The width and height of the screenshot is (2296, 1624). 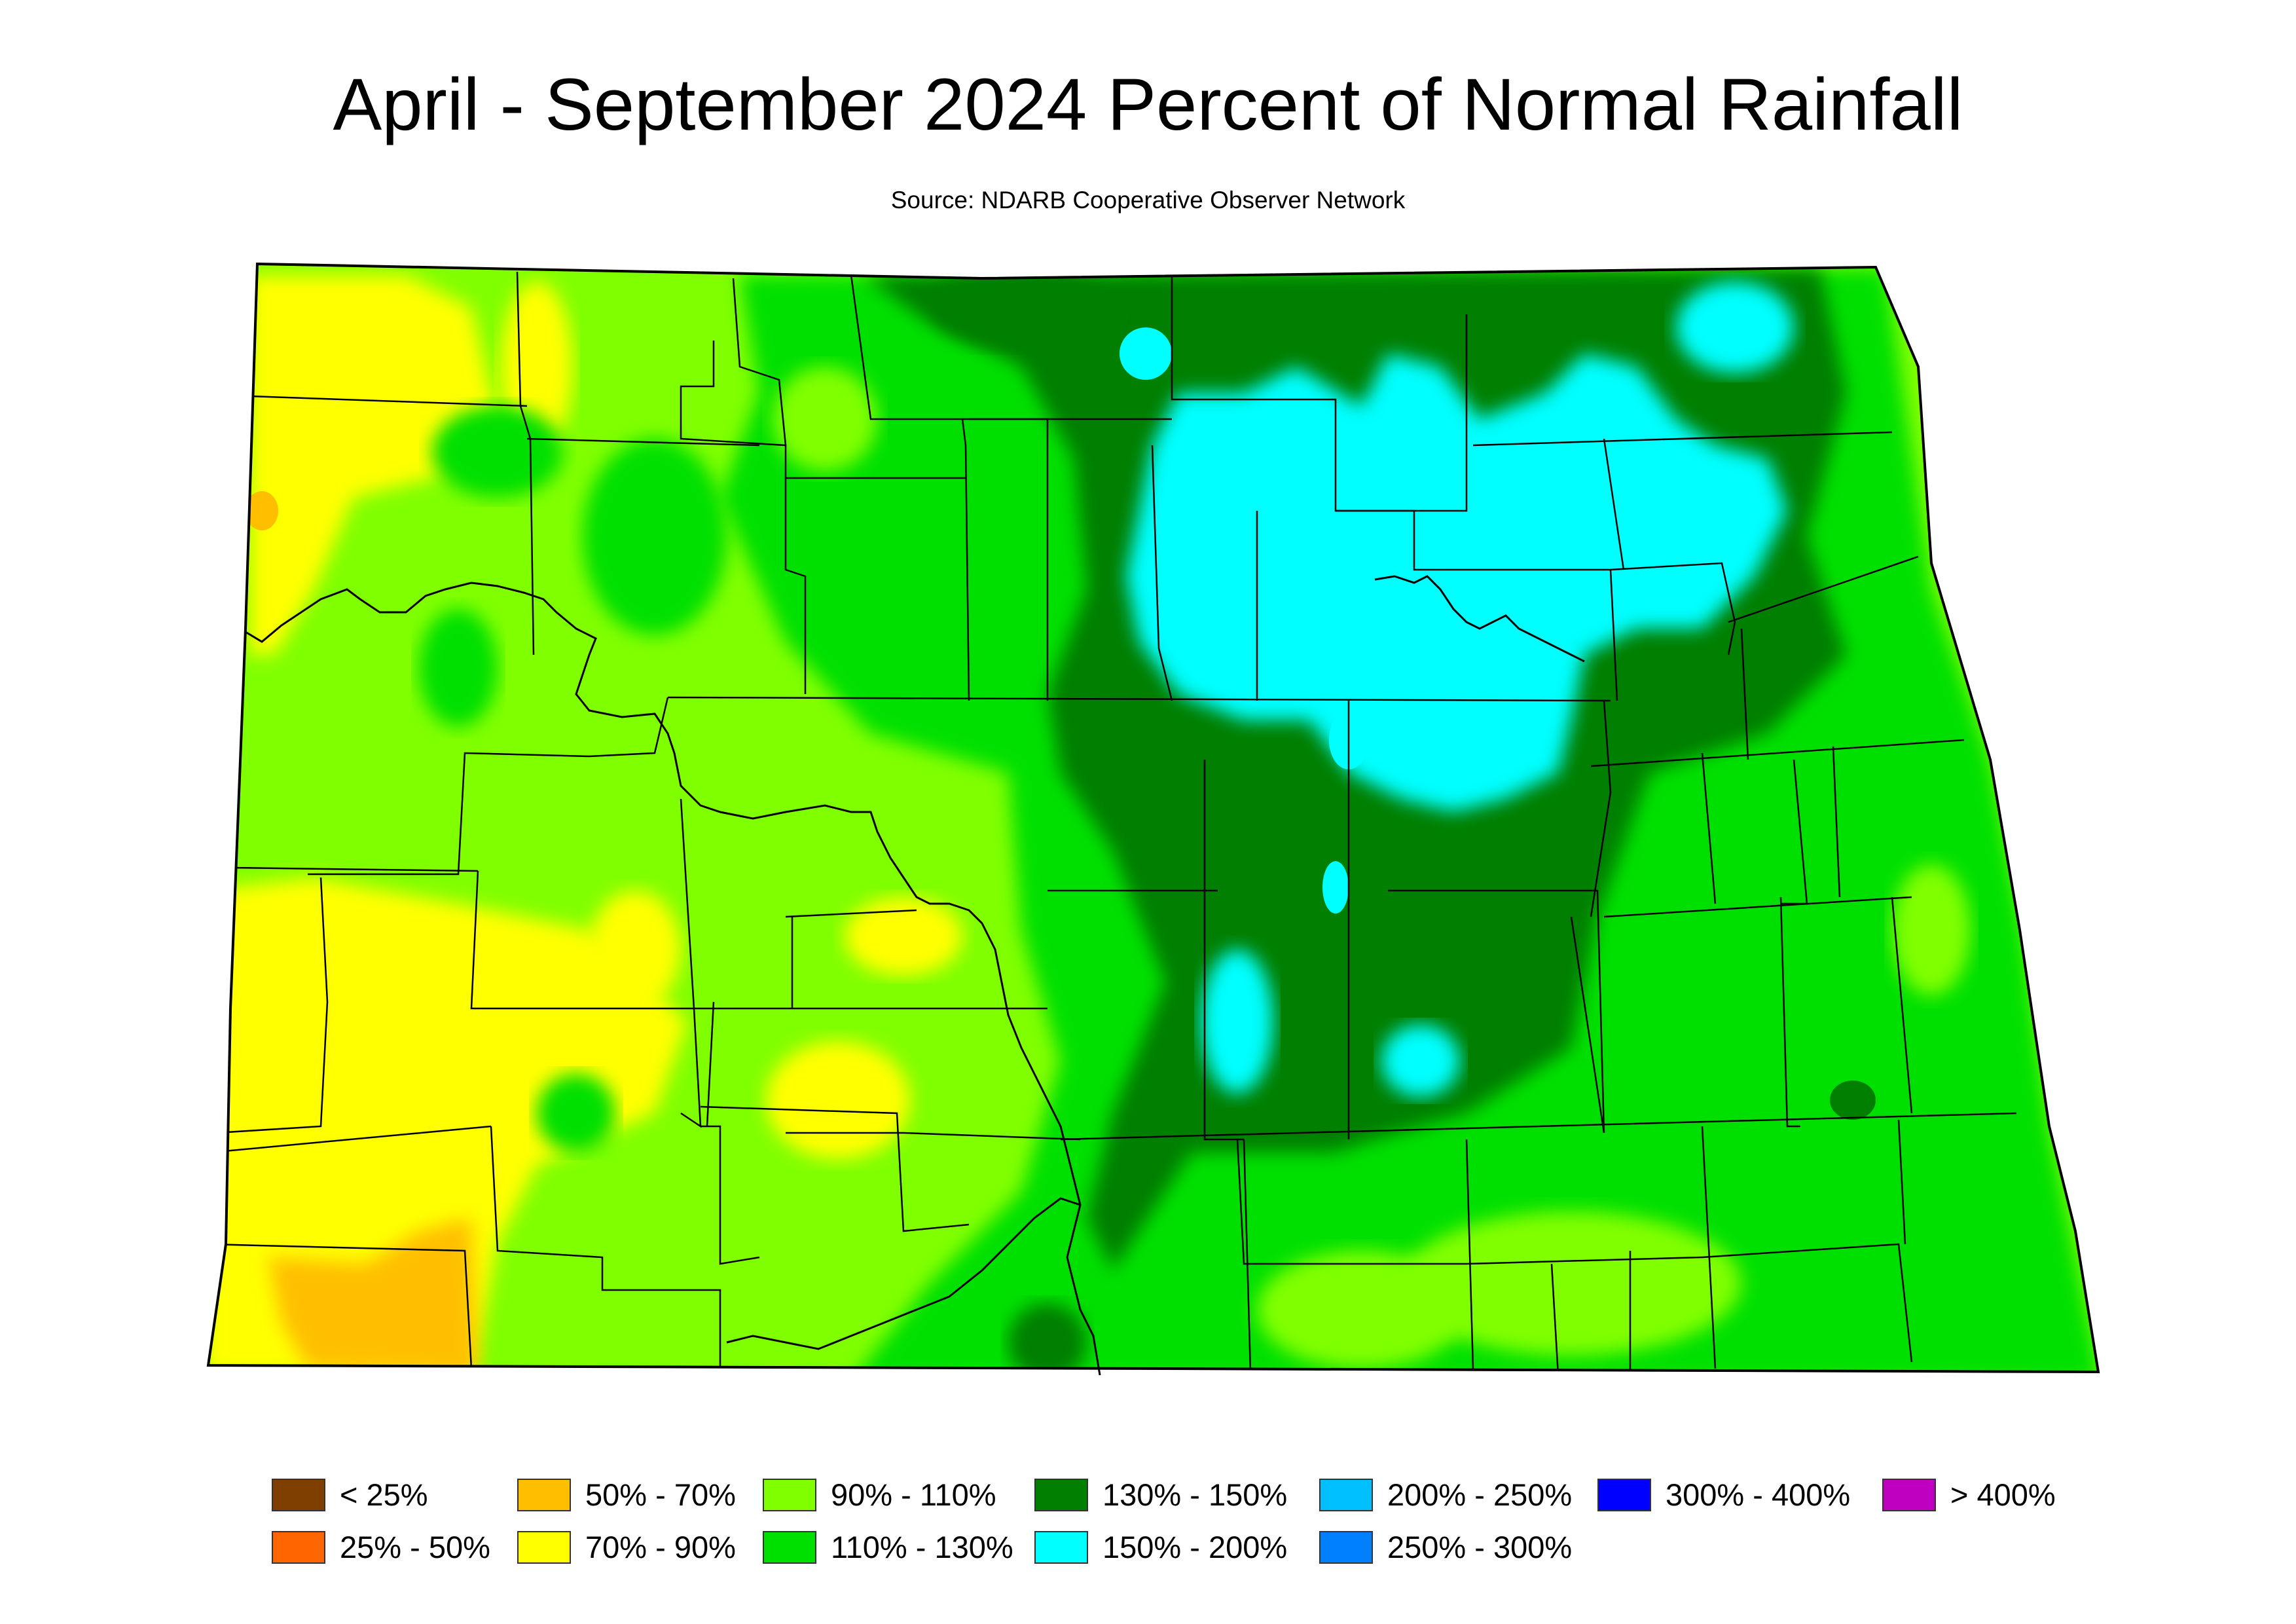 What do you see at coordinates (458, 668) in the screenshot?
I see `zone-110-130-west1` at bounding box center [458, 668].